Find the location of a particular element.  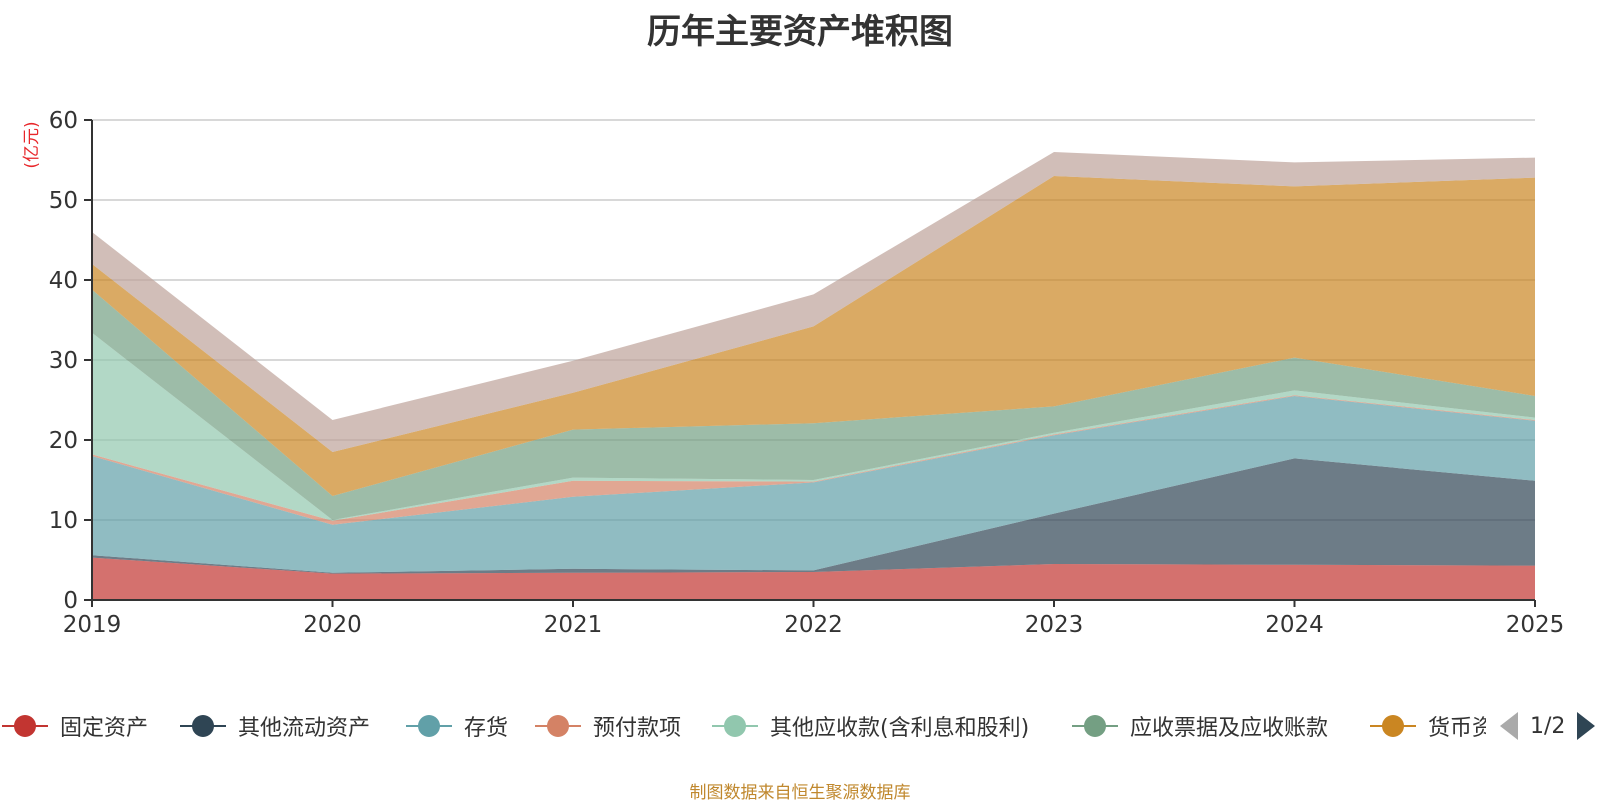

legend-item: 其他流动资产 is located at coordinates (274, 726).